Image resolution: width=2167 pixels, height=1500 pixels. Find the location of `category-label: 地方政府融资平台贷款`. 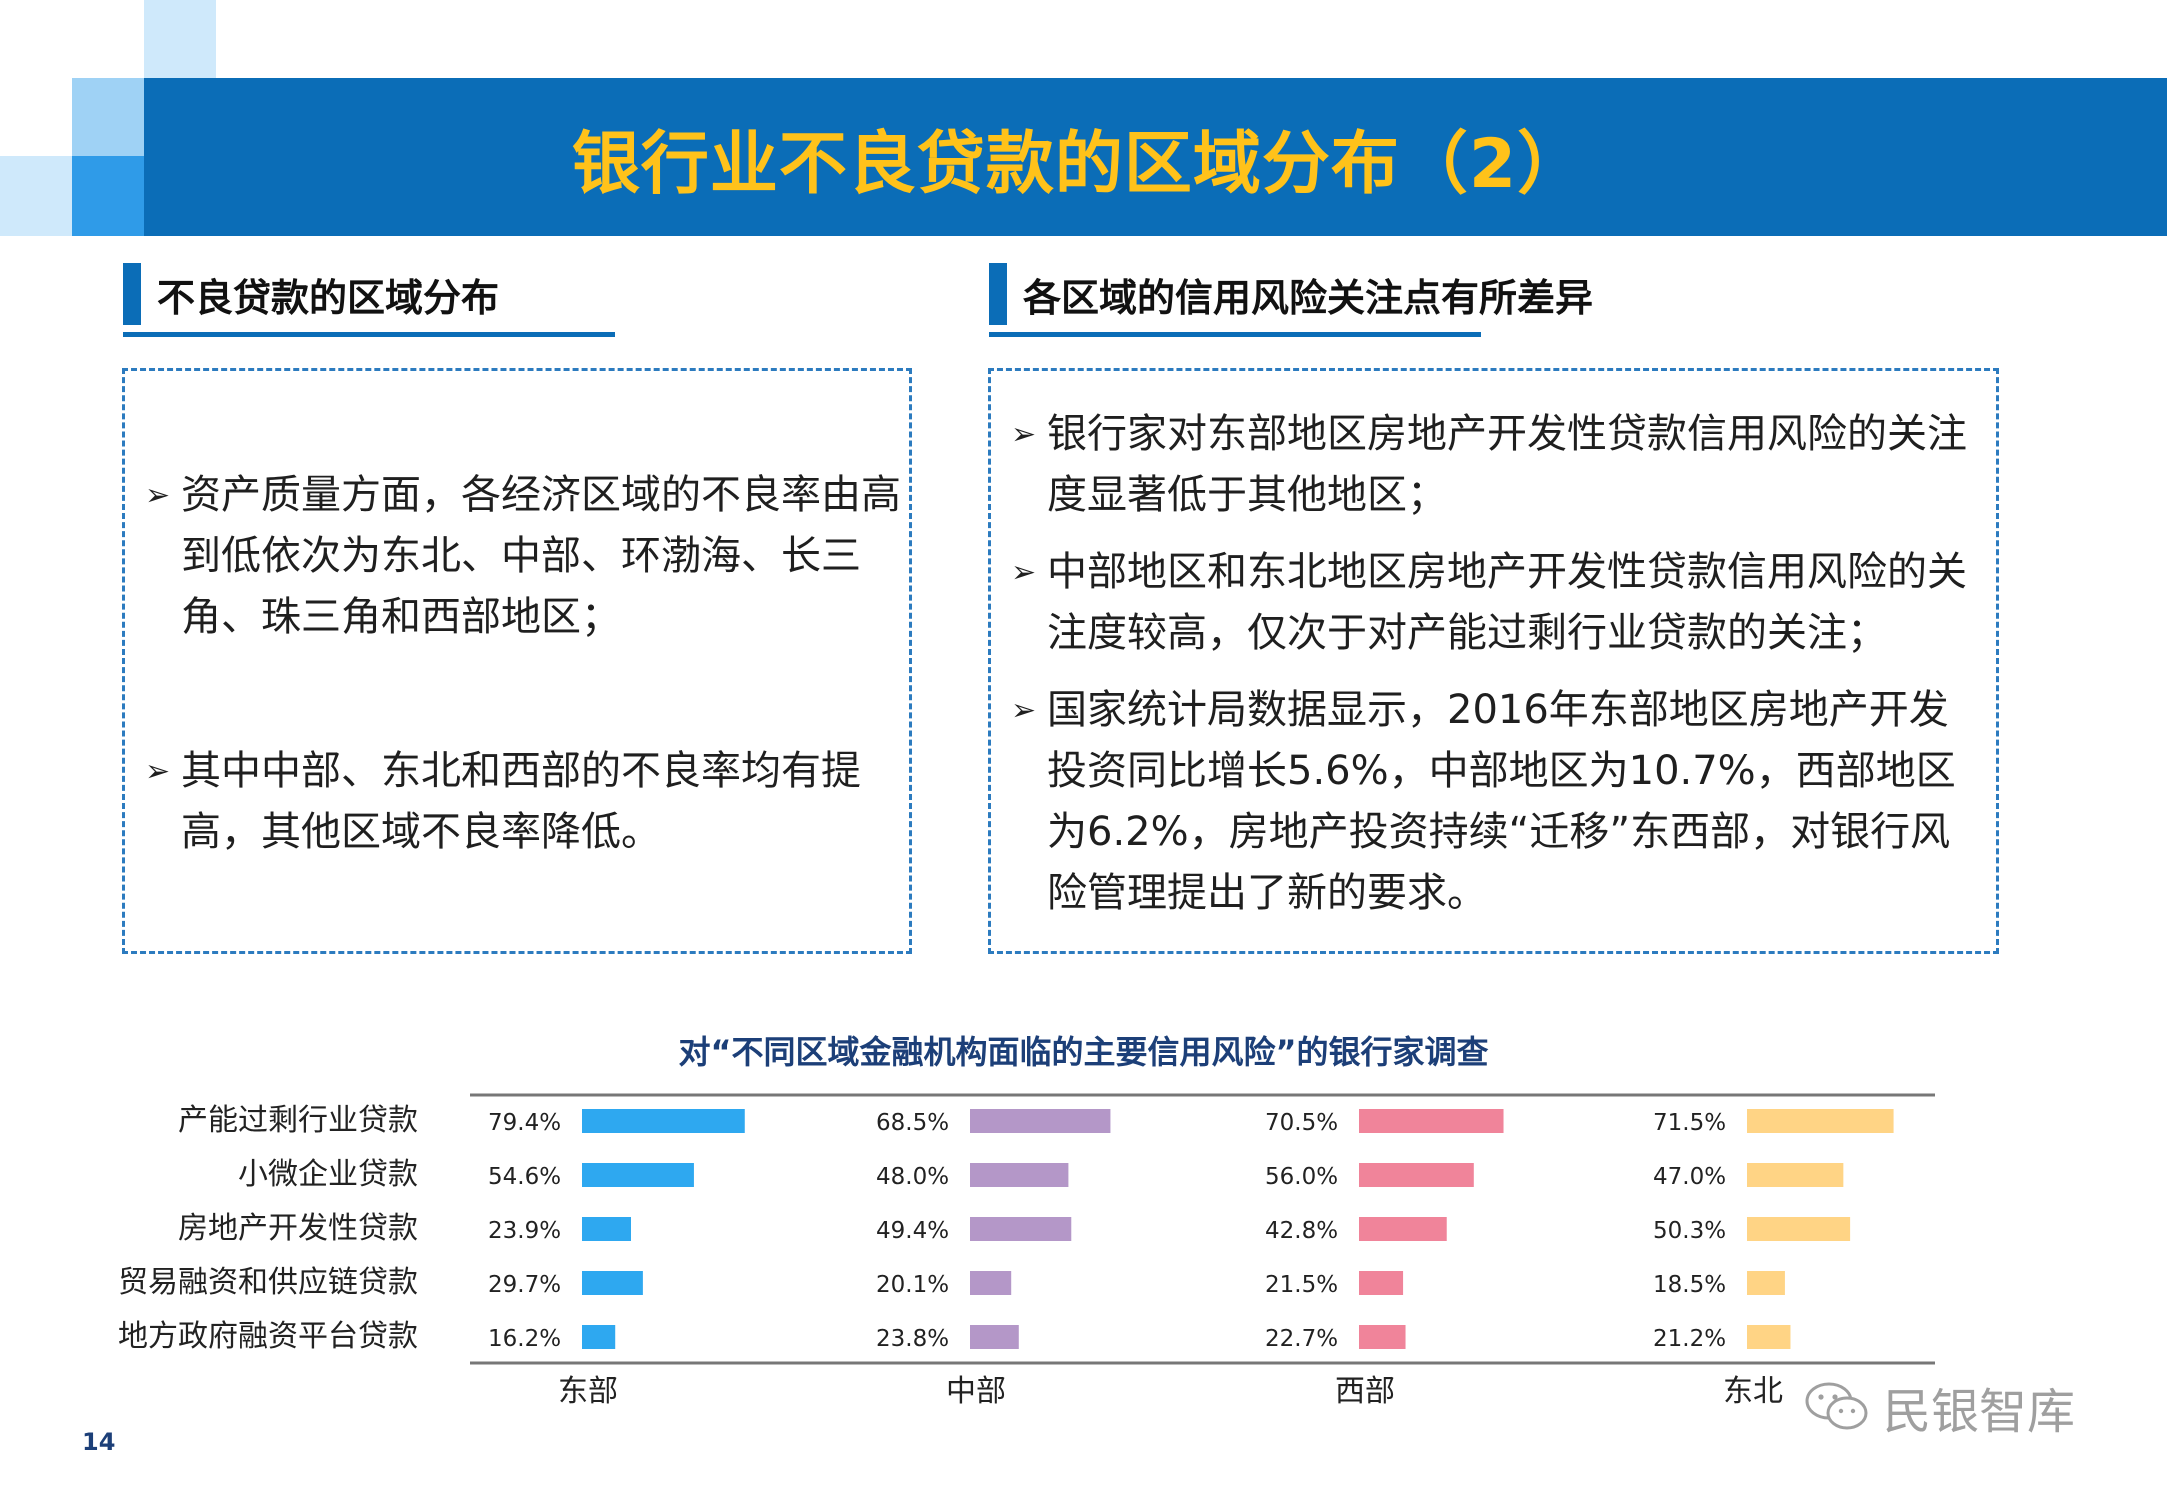

category-label: 地方政府融资平台贷款 is located at coordinates (268, 1336).